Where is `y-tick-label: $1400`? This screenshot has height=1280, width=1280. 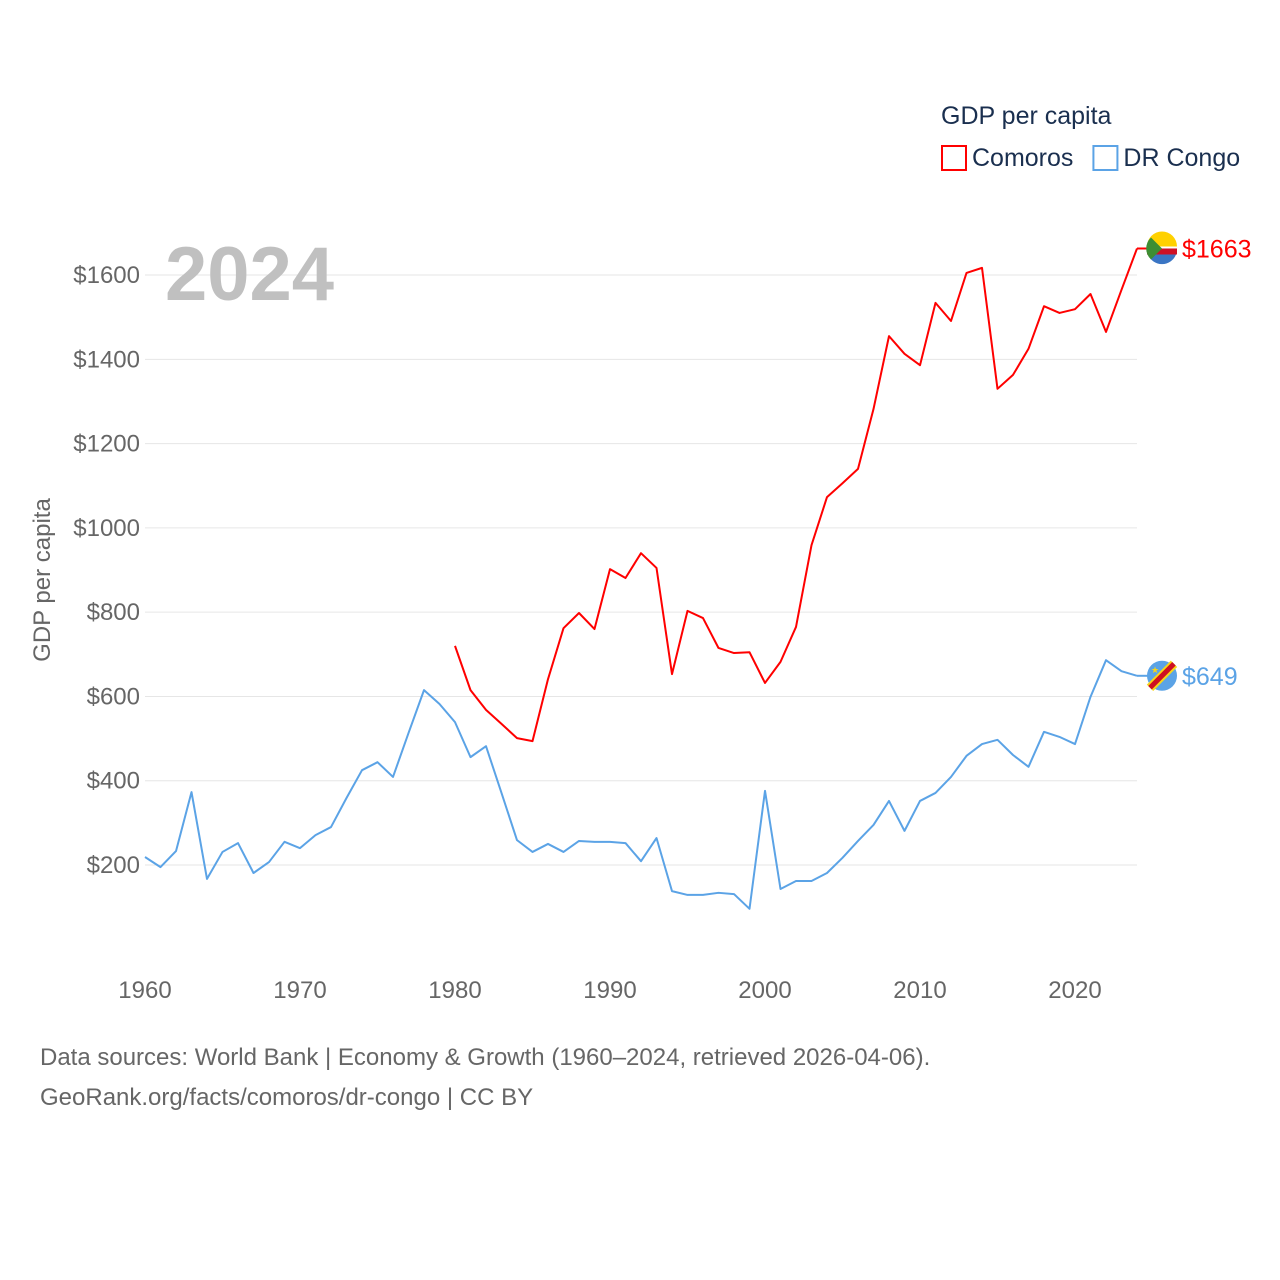 y-tick-label: $1400 is located at coordinates (106, 359).